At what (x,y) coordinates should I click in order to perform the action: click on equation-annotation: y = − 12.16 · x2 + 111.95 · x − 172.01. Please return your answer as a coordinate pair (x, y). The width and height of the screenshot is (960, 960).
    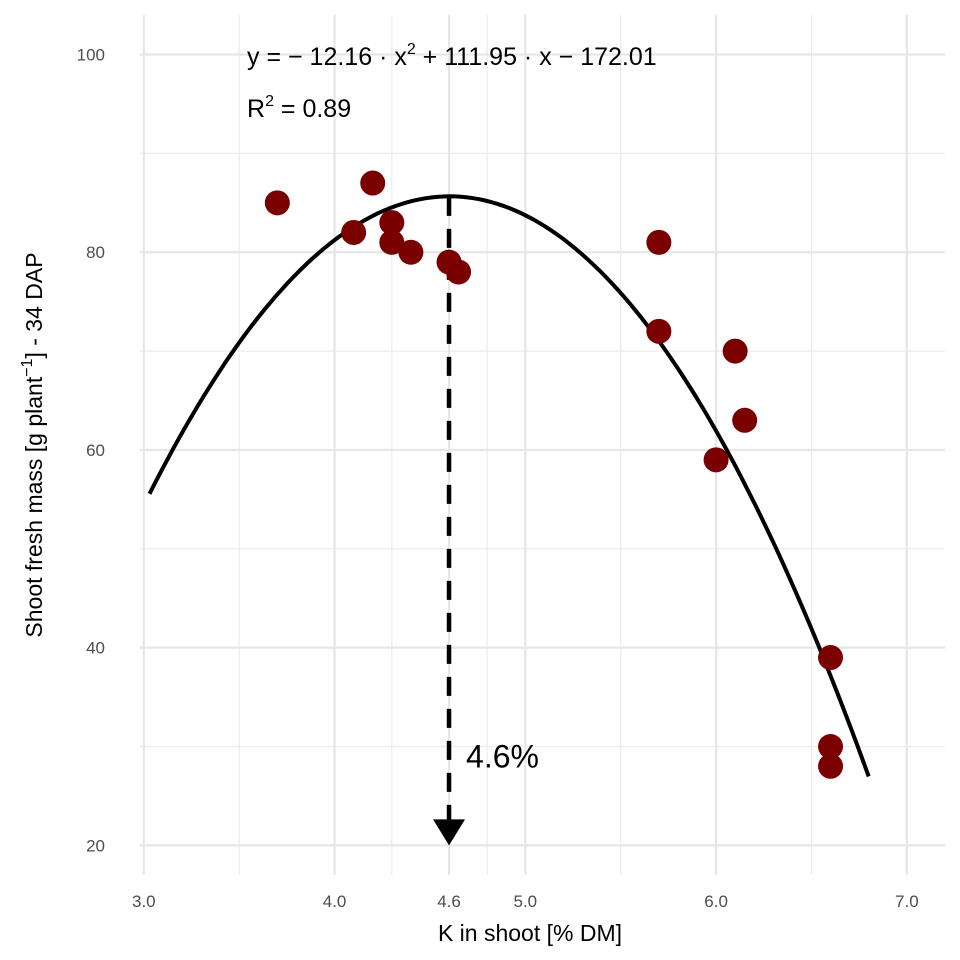
    Looking at the image, I should click on (452, 56).